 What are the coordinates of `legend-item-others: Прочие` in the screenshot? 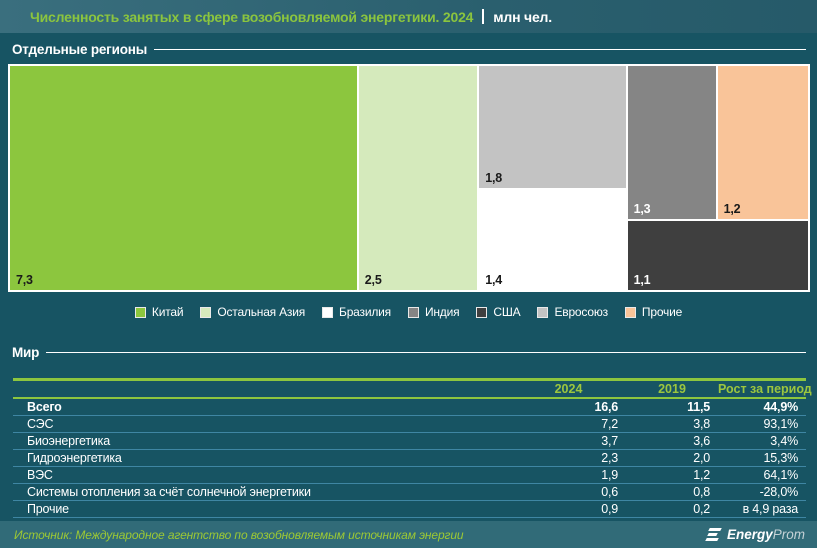 It's located at (653, 312).